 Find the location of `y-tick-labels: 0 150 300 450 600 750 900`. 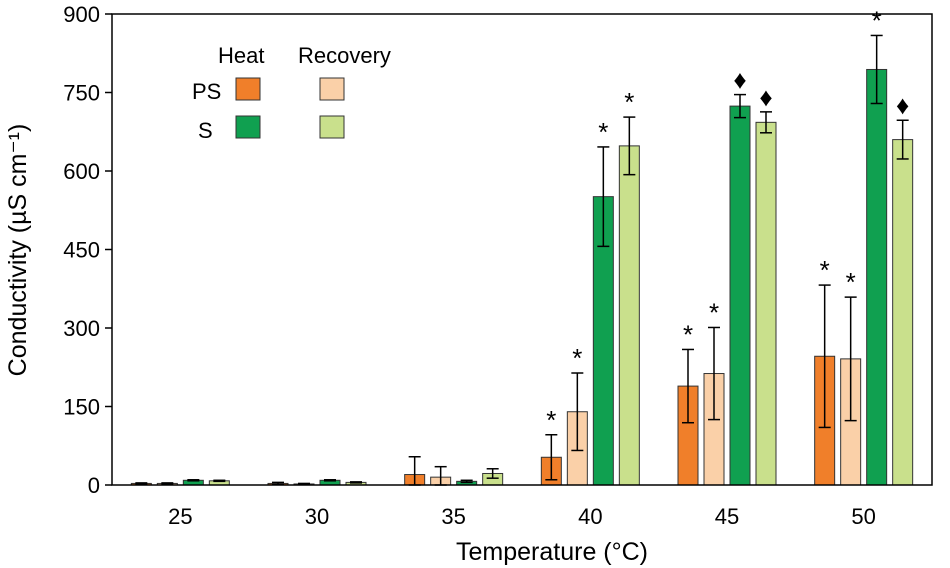

y-tick-labels: 0 150 300 450 600 750 900 is located at coordinates (81, 250).